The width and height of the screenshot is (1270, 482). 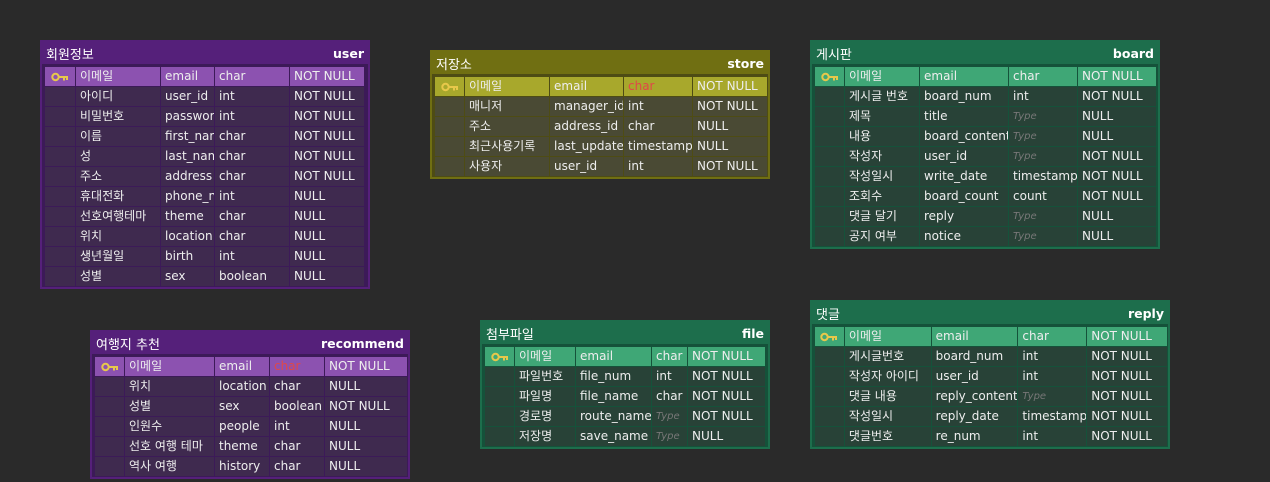 I want to click on physical-name-cell: people, so click(x=242, y=426).